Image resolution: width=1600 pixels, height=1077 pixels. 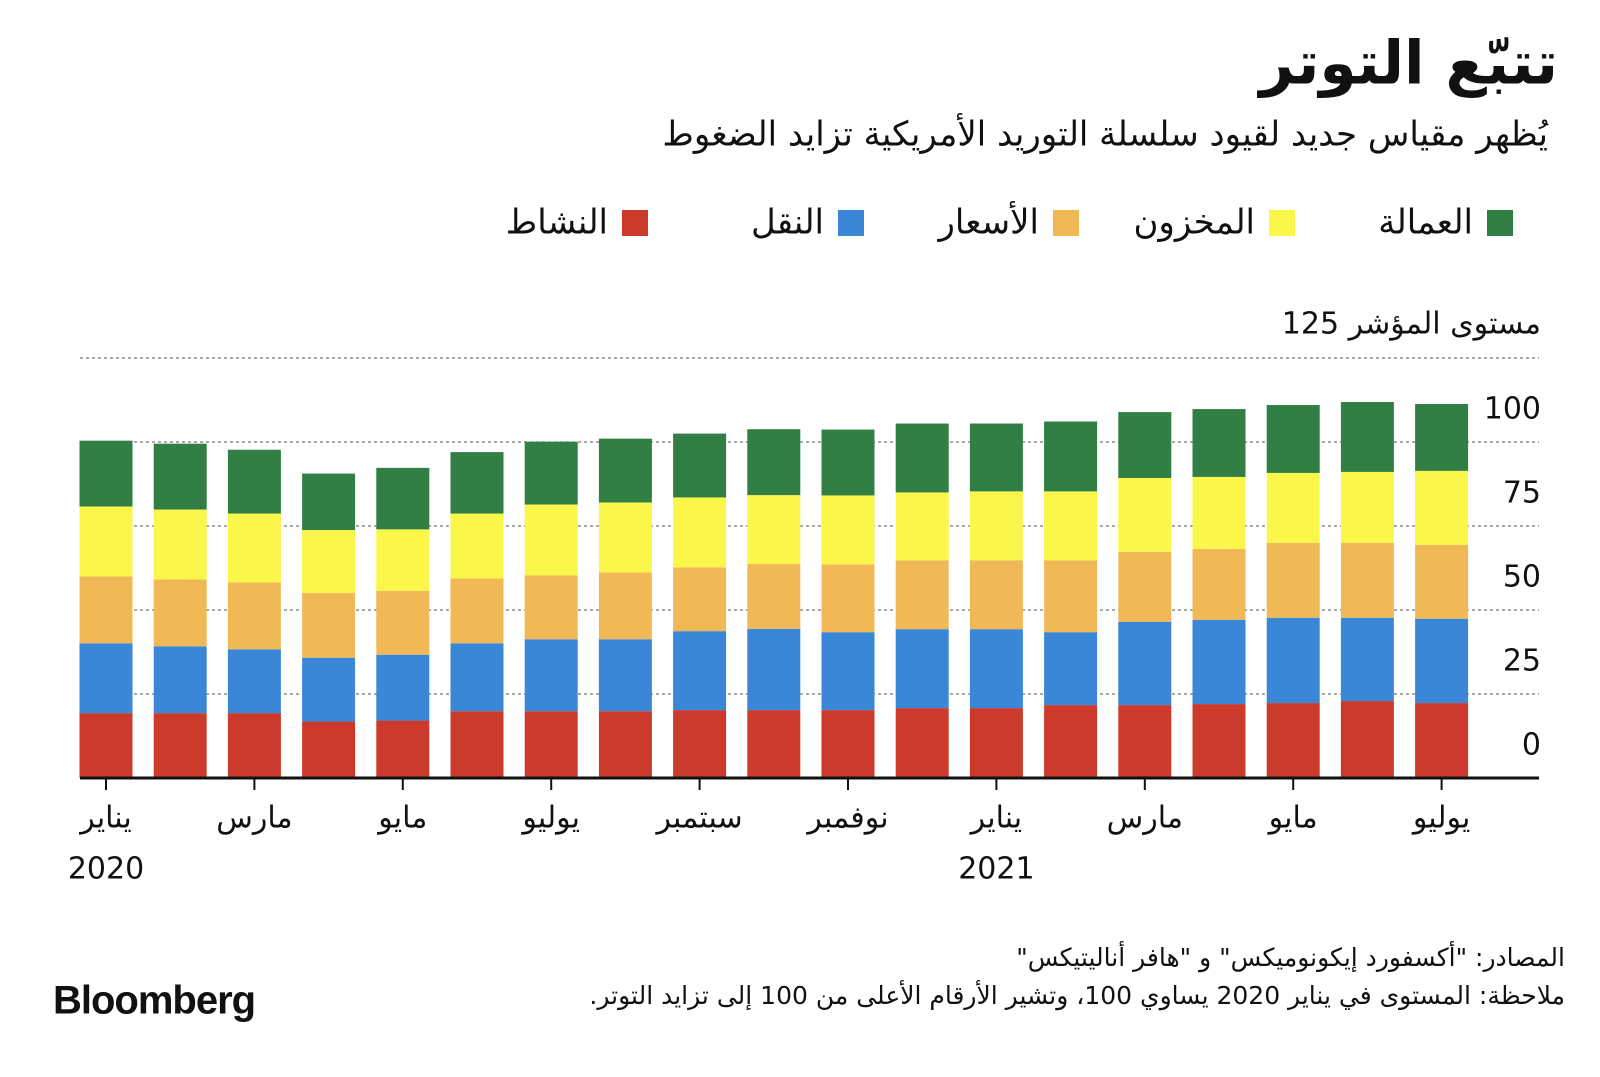 I want to click on y-tick-label: مستوى المؤشر 125, so click(x=1411, y=324).